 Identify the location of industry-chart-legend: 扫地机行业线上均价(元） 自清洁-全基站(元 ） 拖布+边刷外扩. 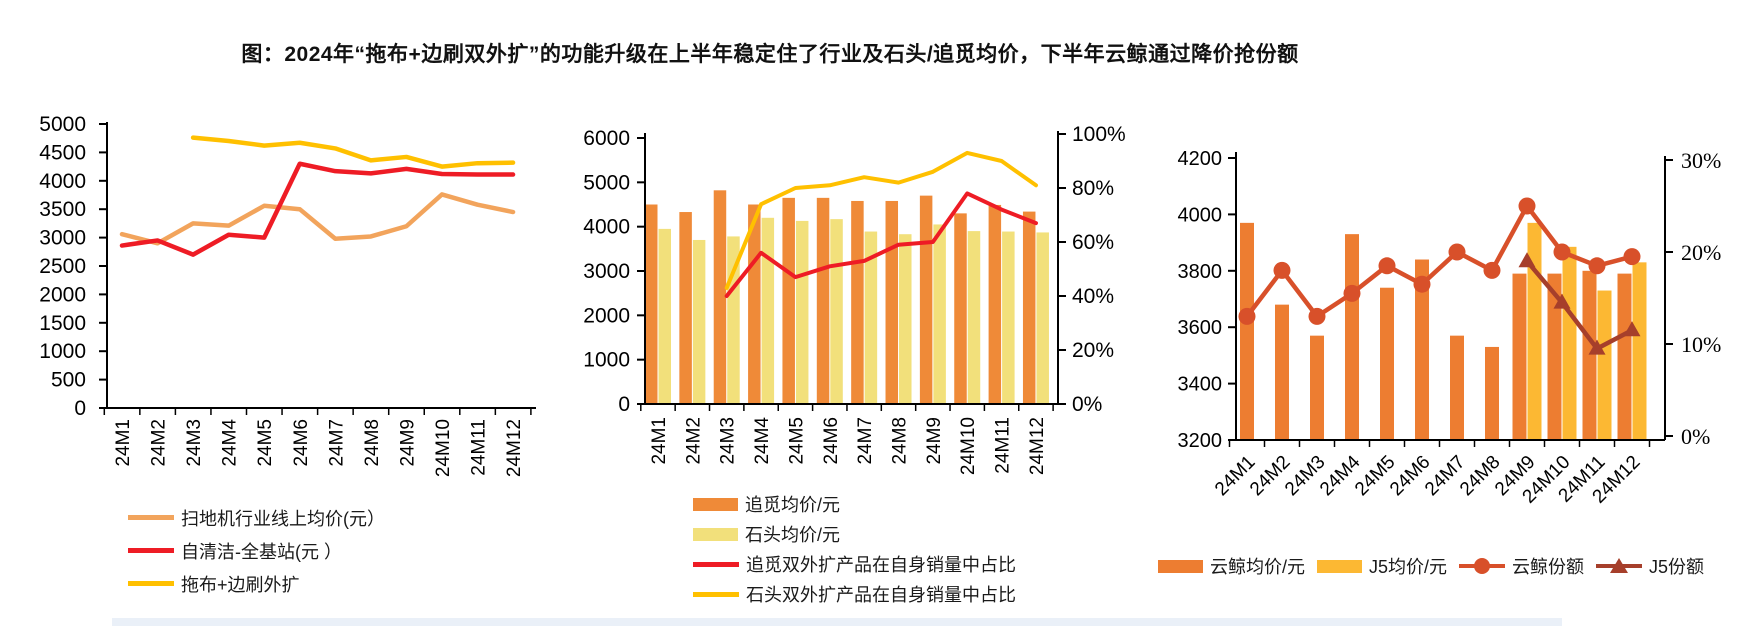
(256, 550).